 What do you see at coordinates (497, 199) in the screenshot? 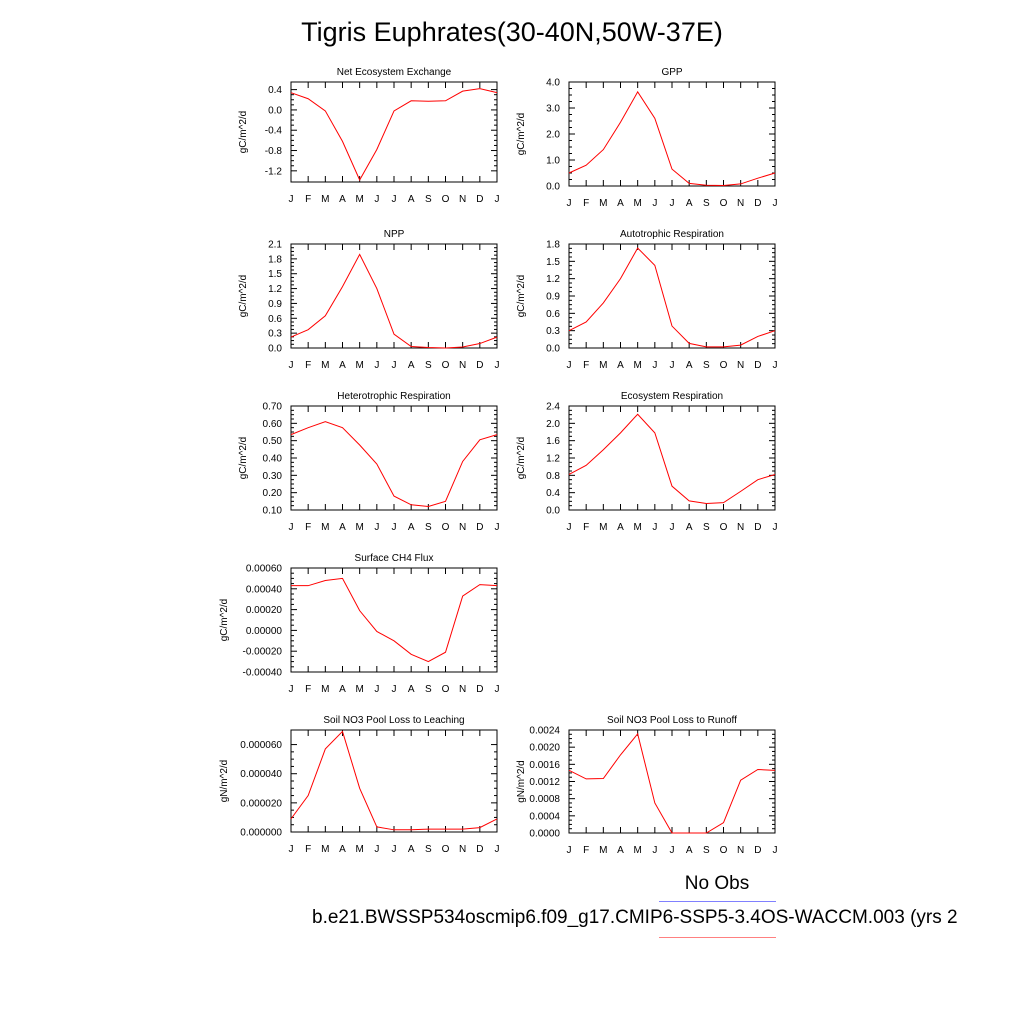
I see `panel-0-xtick-label-12: J` at bounding box center [497, 199].